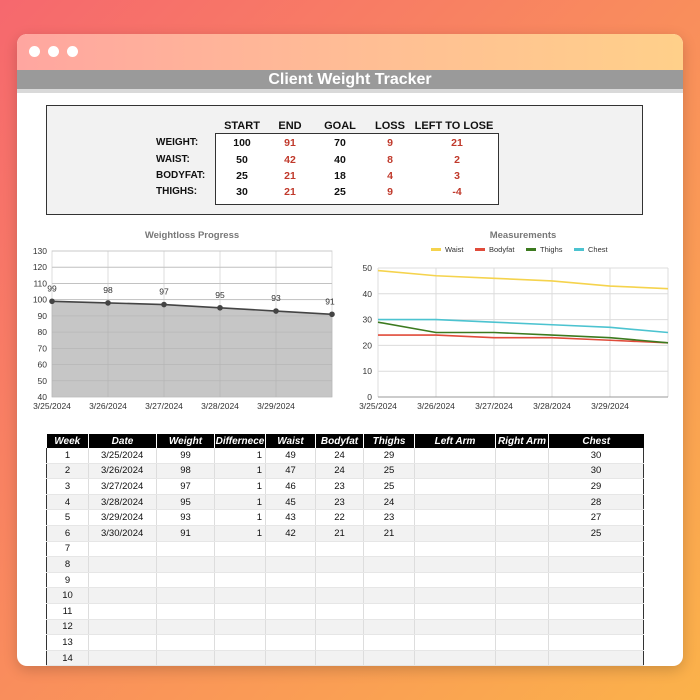  Describe the element at coordinates (596, 517) in the screenshot. I see `table-cell: 27` at that location.